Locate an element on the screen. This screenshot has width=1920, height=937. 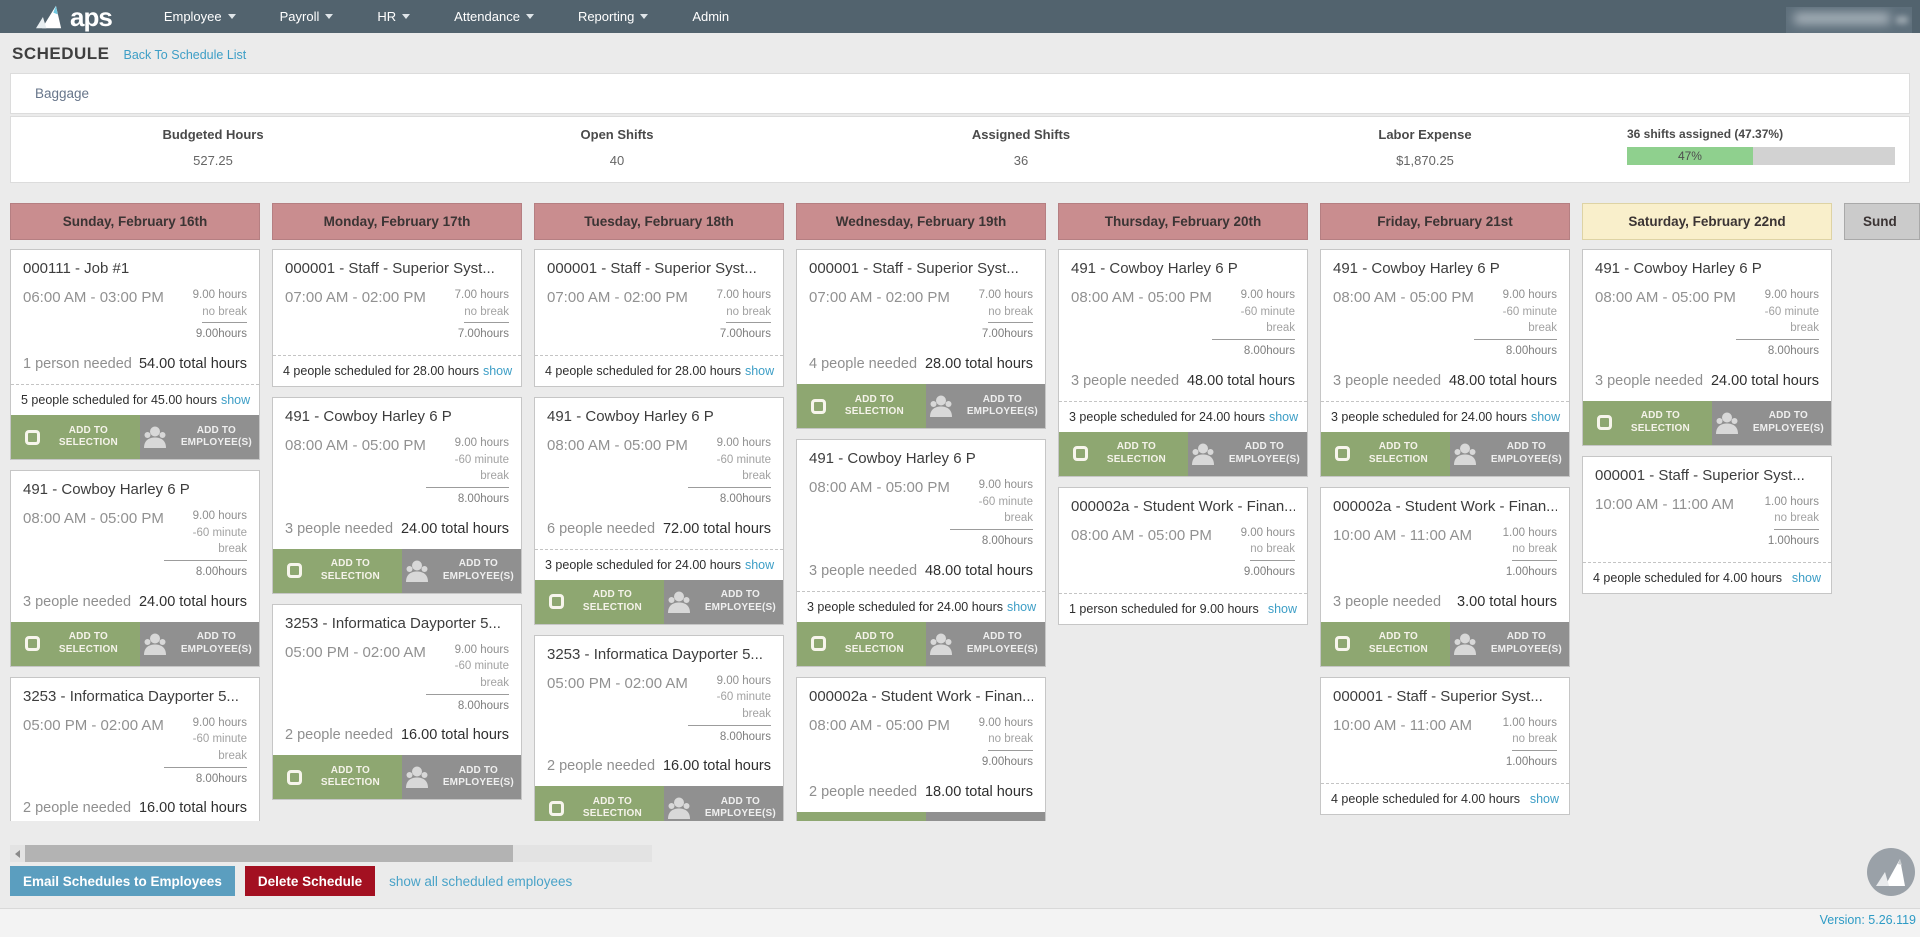
nav-item-payroll: Payroll is located at coordinates (307, 16).